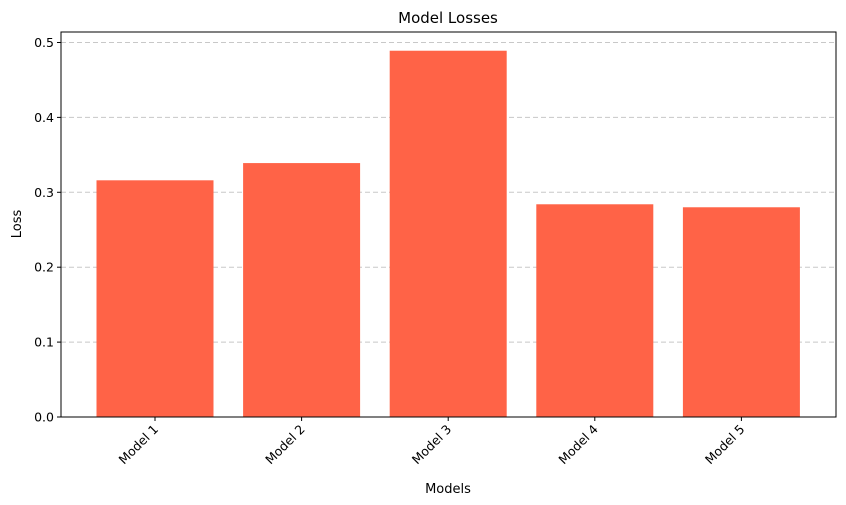  I want to click on x-axis-ticks: Model 1 Model 2 Model 3 Model 4 Model 5, so click(432, 442).